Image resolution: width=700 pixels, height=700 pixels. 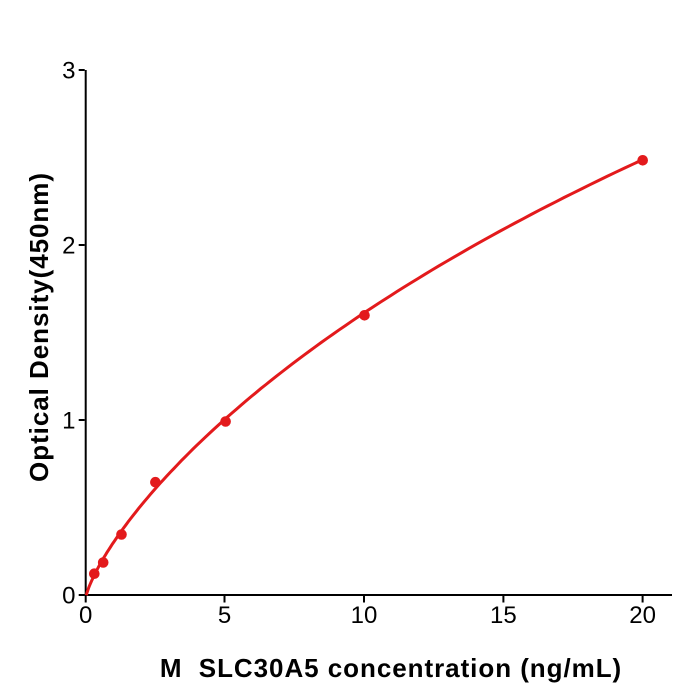 I want to click on svg-text: Optical Density(450nm), so click(x=39, y=327).